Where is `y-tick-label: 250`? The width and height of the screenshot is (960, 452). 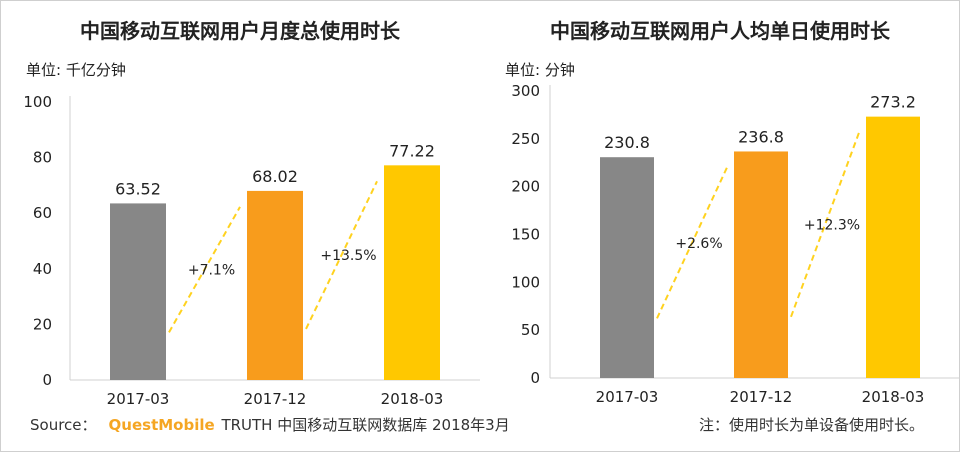 y-tick-label: 250 is located at coordinates (525, 139).